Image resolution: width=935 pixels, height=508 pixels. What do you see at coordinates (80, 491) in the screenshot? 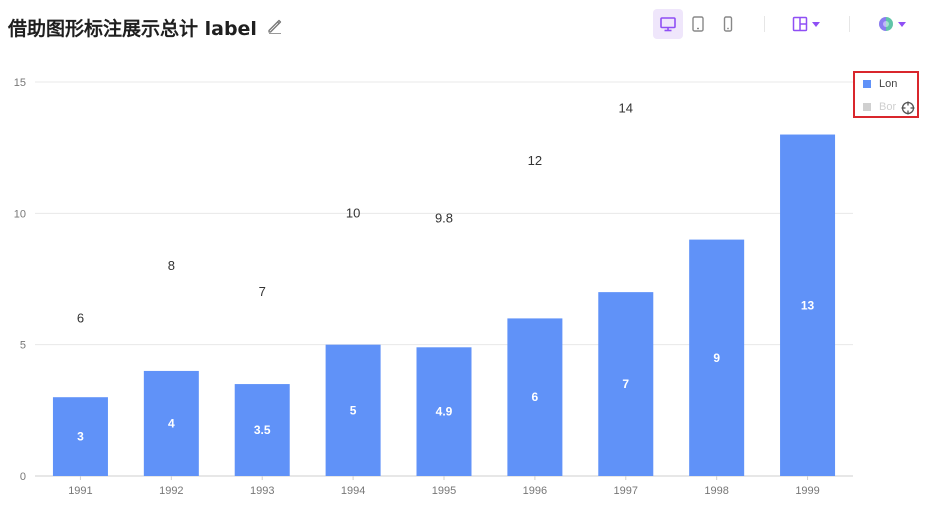
I see `x-tick-label: 1991` at bounding box center [80, 491].